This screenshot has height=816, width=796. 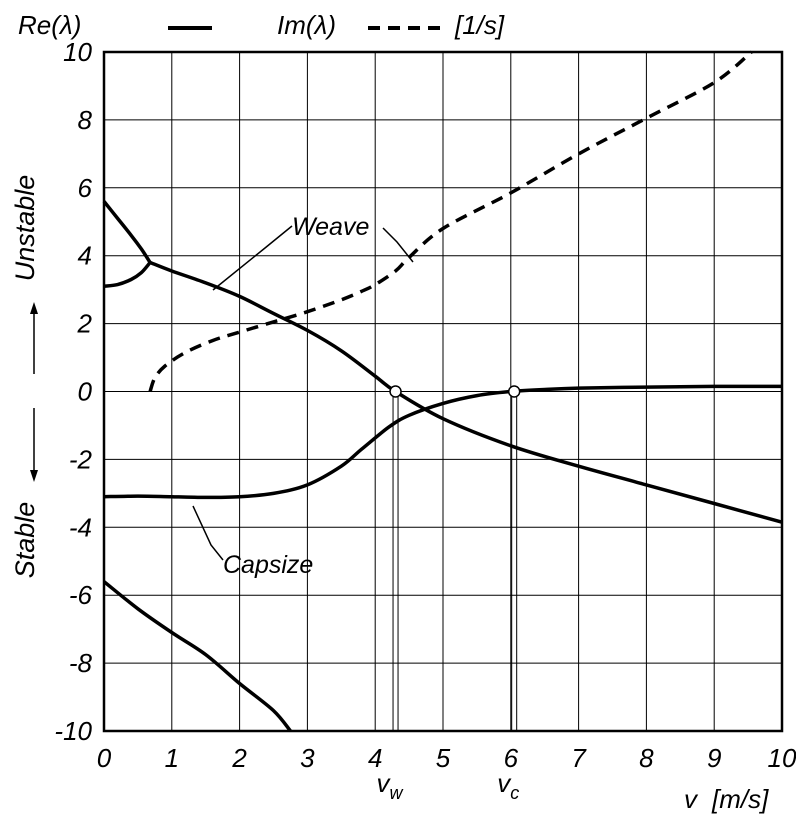 I want to click on marker-group: vw vc, so click(x=449, y=594).